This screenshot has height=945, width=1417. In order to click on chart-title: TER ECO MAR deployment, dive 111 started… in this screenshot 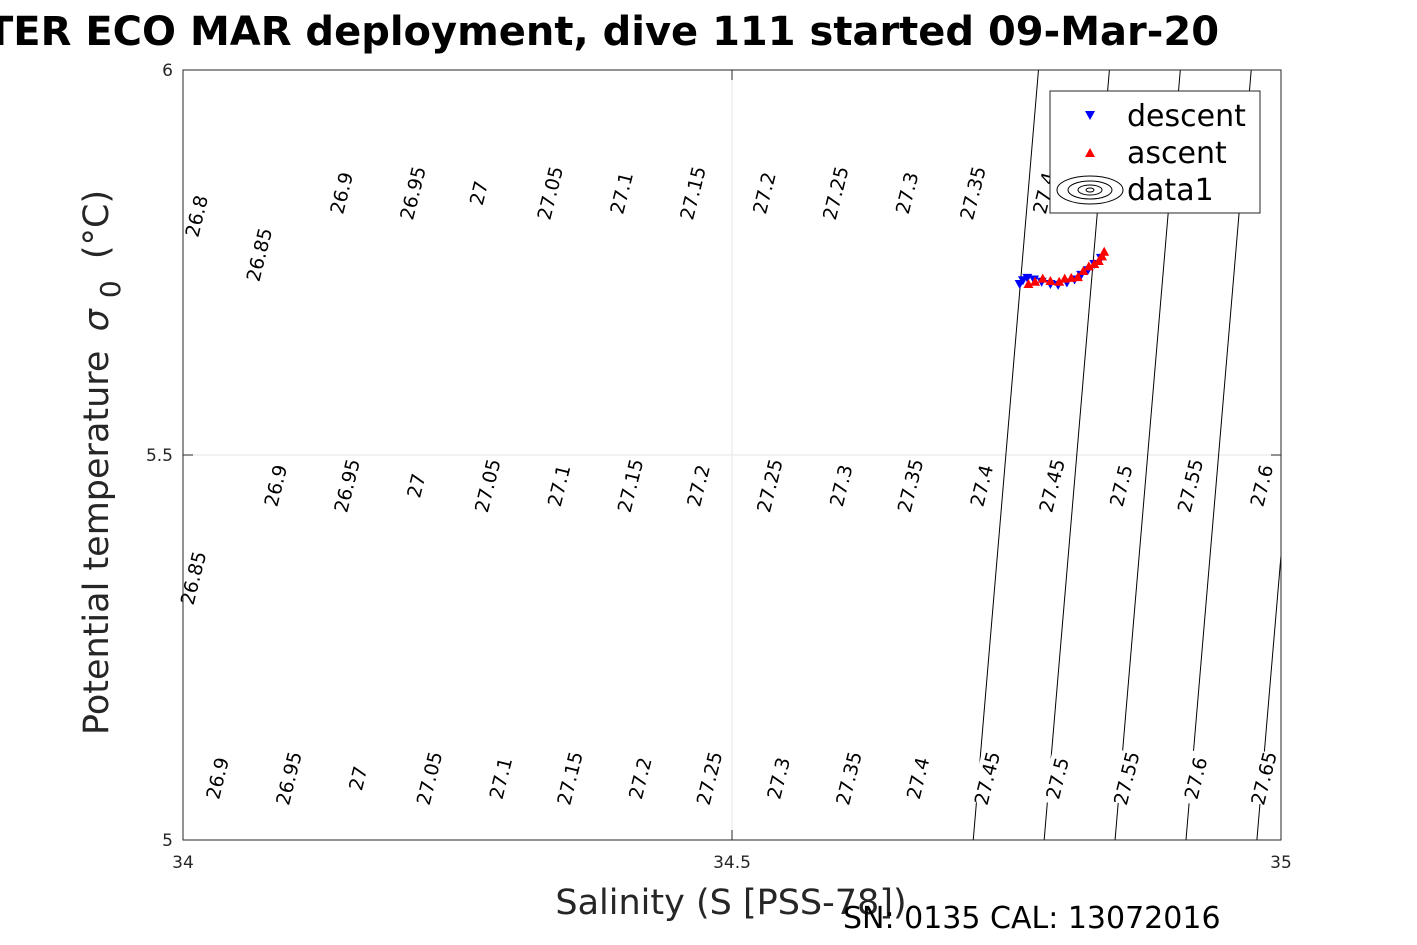, I will do `click(609, 32)`.